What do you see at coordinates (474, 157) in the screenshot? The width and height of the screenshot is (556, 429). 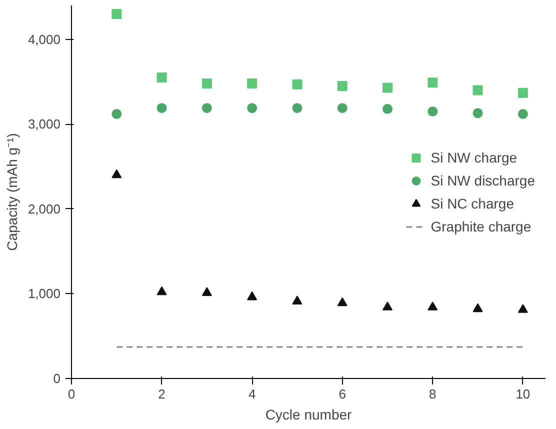 I see `legend-label: Si NW charge` at bounding box center [474, 157].